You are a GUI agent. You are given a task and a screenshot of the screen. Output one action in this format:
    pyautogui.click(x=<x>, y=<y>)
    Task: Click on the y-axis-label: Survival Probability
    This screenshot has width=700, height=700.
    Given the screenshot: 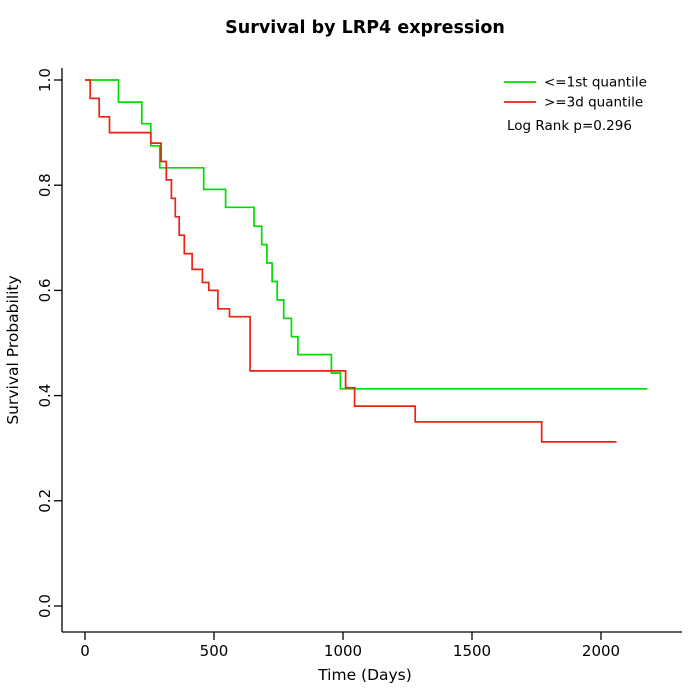 What is the action you would take?
    pyautogui.click(x=13, y=349)
    